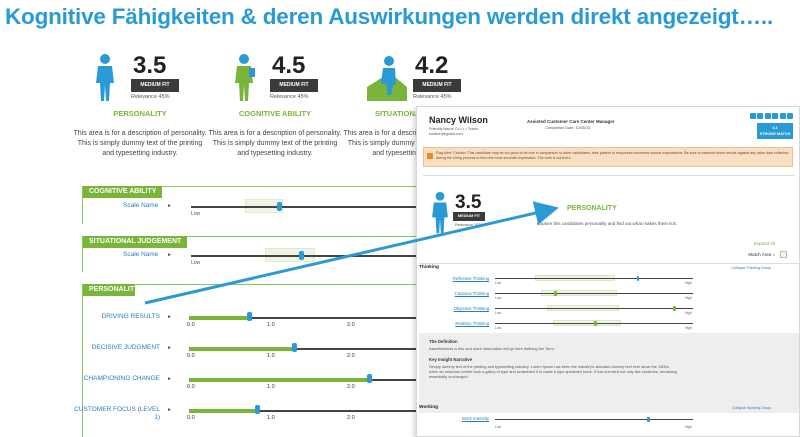 The width and height of the screenshot is (800, 437). I want to click on relevance-text: Relevance 100%, so click(469, 225).